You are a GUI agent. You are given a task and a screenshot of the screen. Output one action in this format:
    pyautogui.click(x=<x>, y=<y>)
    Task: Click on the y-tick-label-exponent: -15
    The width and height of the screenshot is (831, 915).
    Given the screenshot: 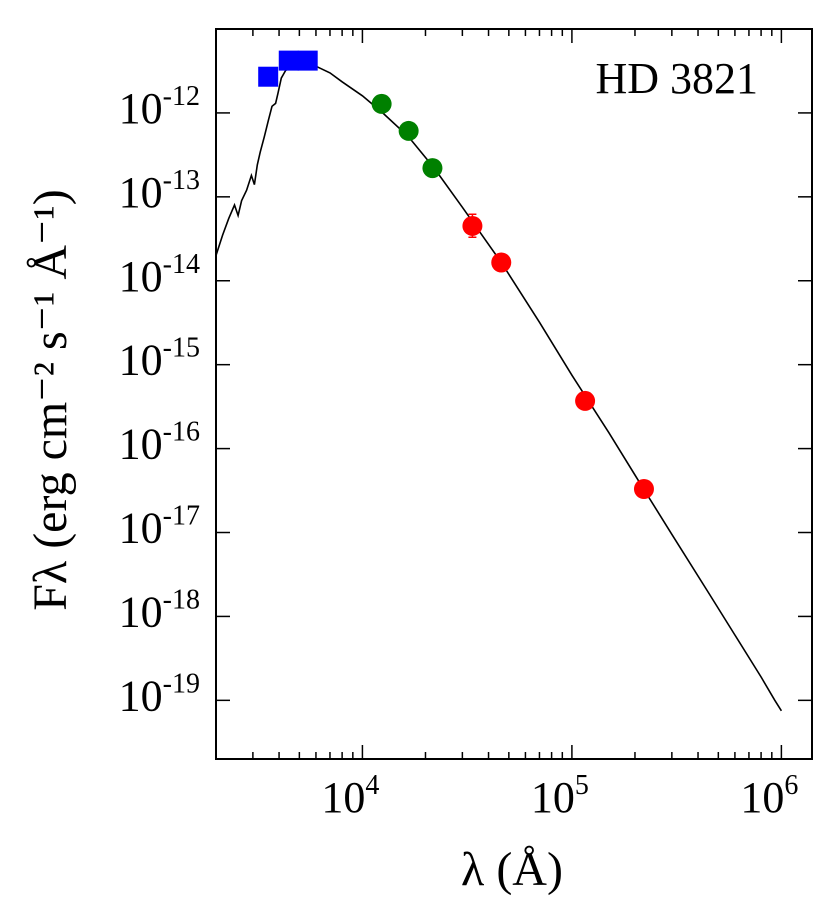 What is the action you would take?
    pyautogui.click(x=181, y=348)
    